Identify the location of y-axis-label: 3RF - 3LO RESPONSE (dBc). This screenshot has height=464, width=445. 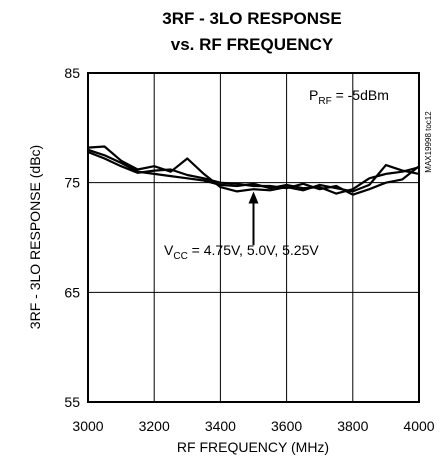
(35, 237).